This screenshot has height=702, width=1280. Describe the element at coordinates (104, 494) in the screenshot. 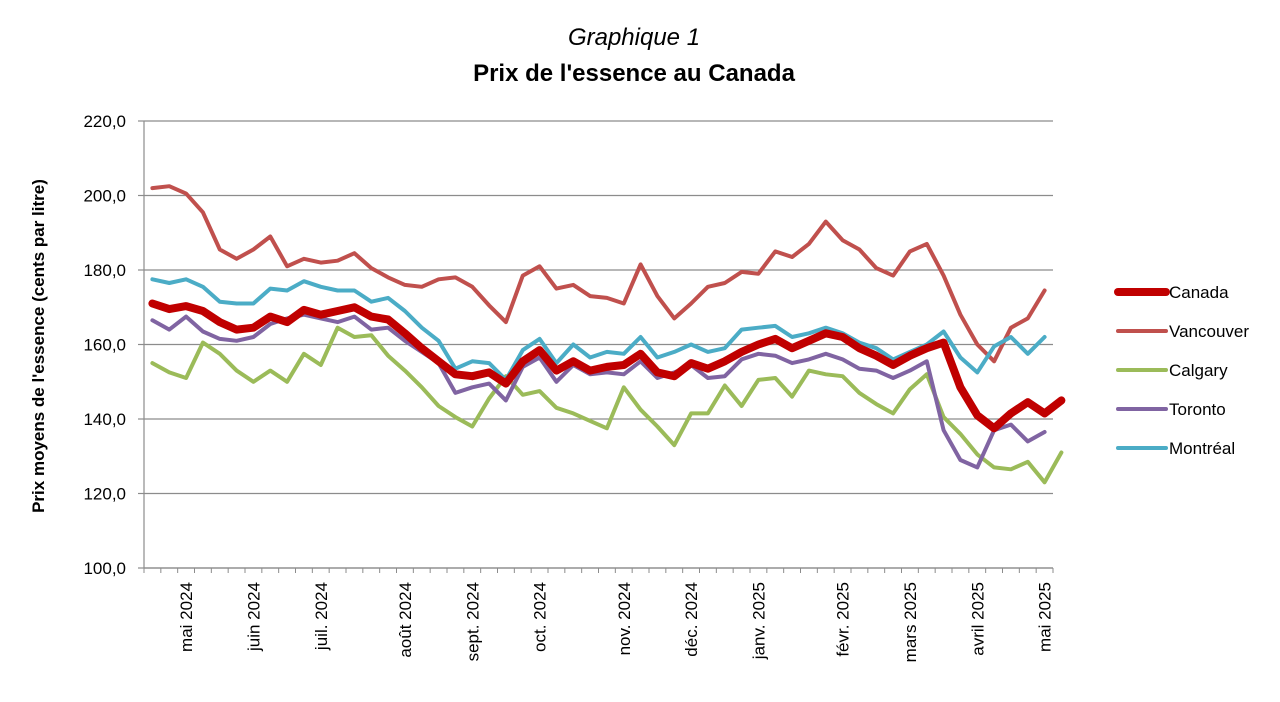

I see `y-tick-label: 120,0` at that location.